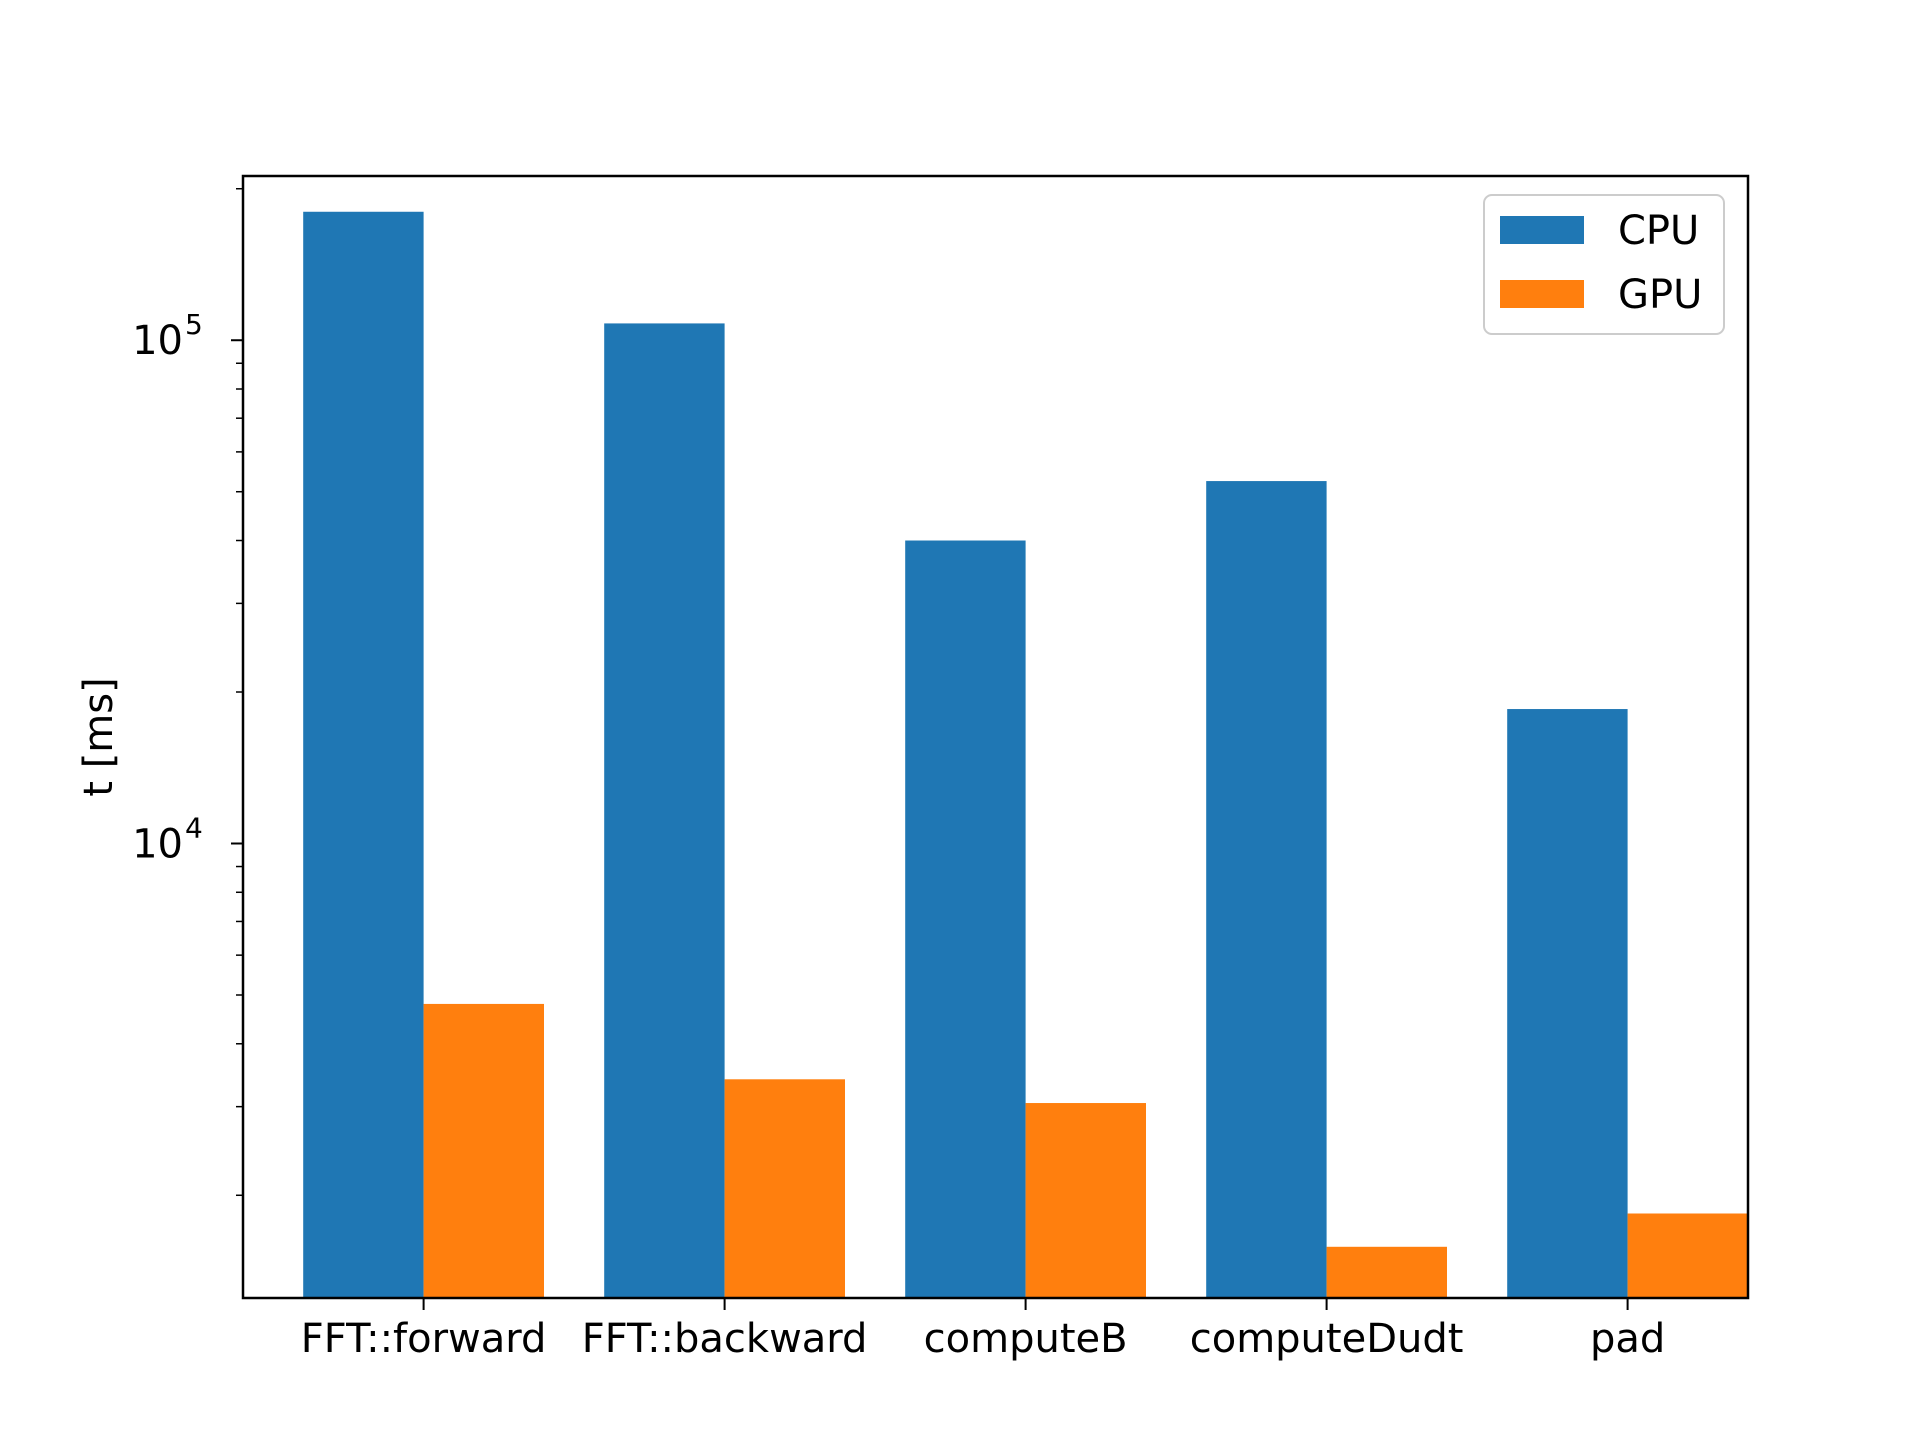 Image resolution: width=1920 pixels, height=1440 pixels. Describe the element at coordinates (965, 919) in the screenshot. I see `bar-cpu-computeb` at that location.